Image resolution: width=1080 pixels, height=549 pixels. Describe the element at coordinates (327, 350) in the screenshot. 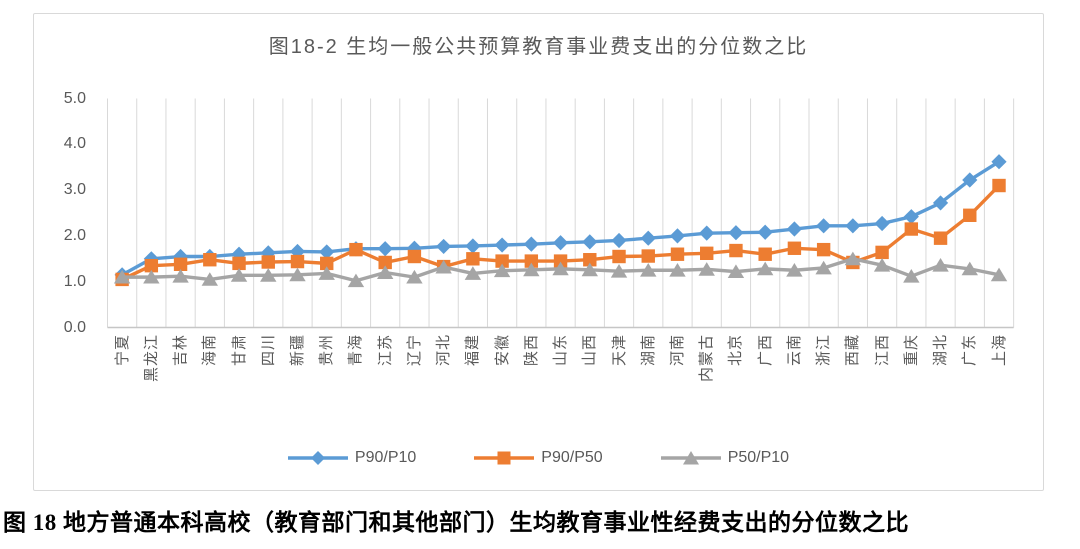

I see `x-tick-label-贵州: 贵州` at that location.